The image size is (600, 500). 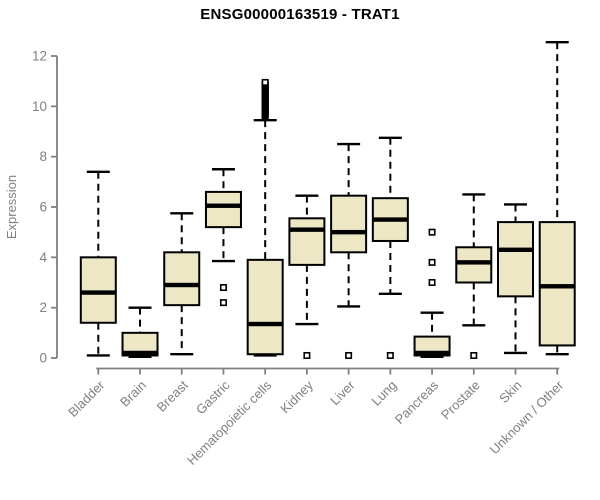 What do you see at coordinates (43, 358) in the screenshot?
I see `y-tick-label-0: 0` at bounding box center [43, 358].